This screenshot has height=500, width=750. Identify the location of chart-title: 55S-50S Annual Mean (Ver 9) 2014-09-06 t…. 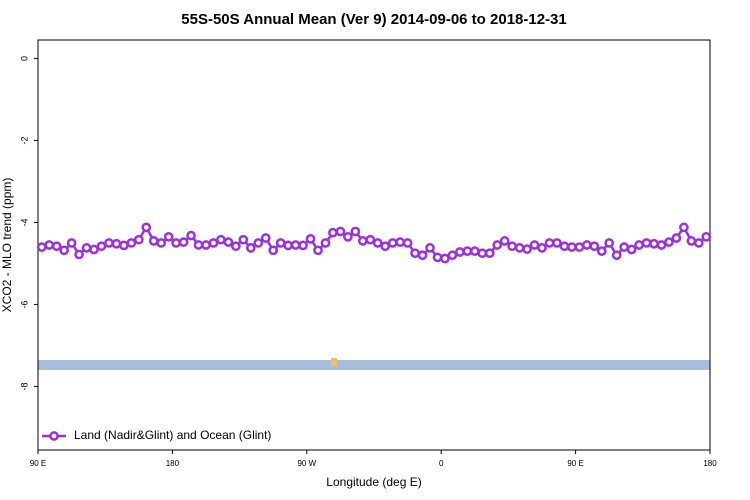
(373, 19).